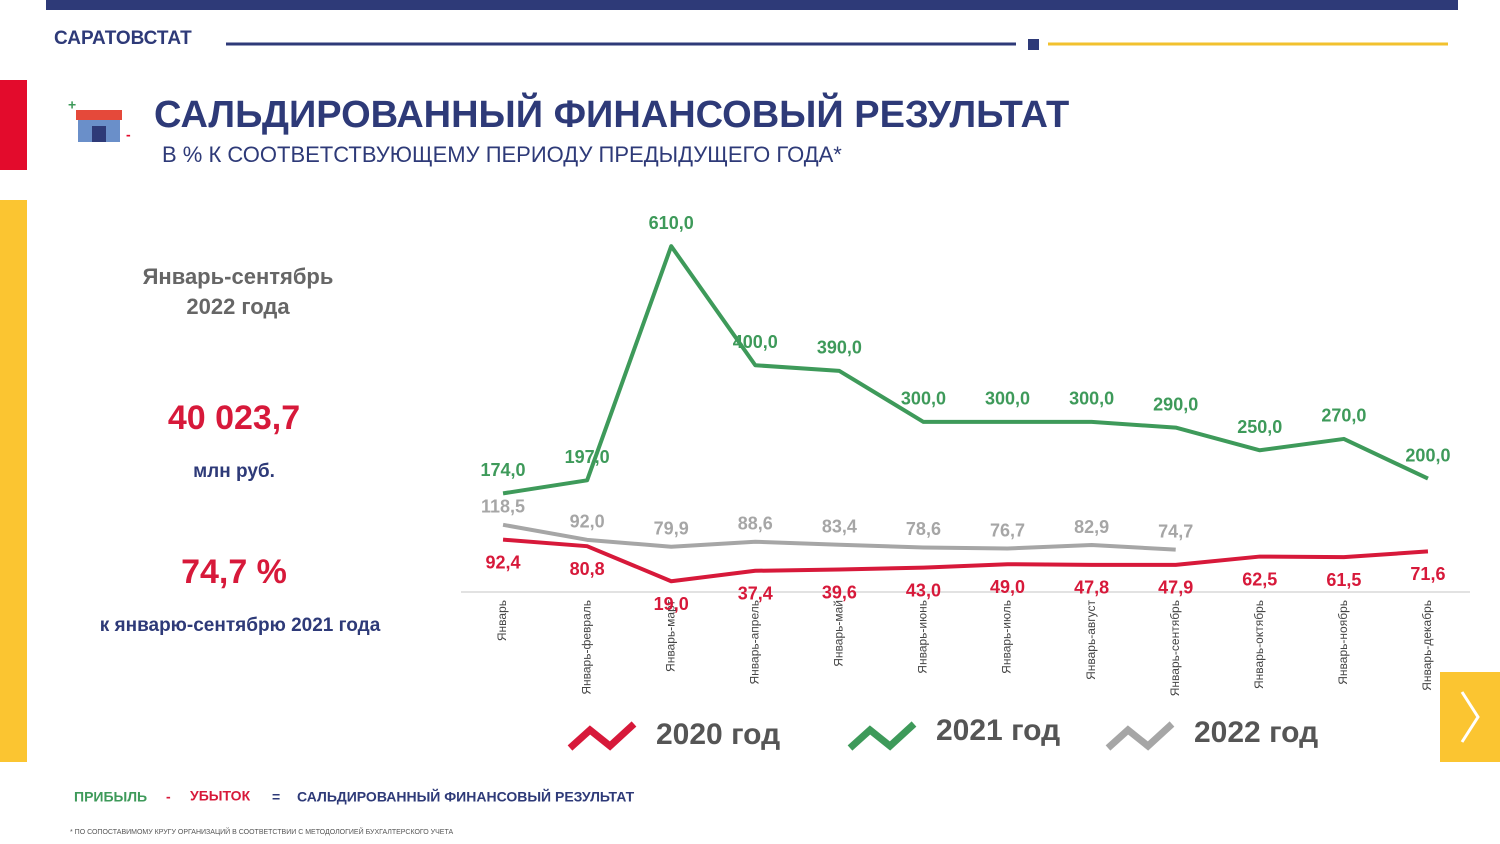  I want to click on summary-period: Январь-сентябрь, so click(238, 276).